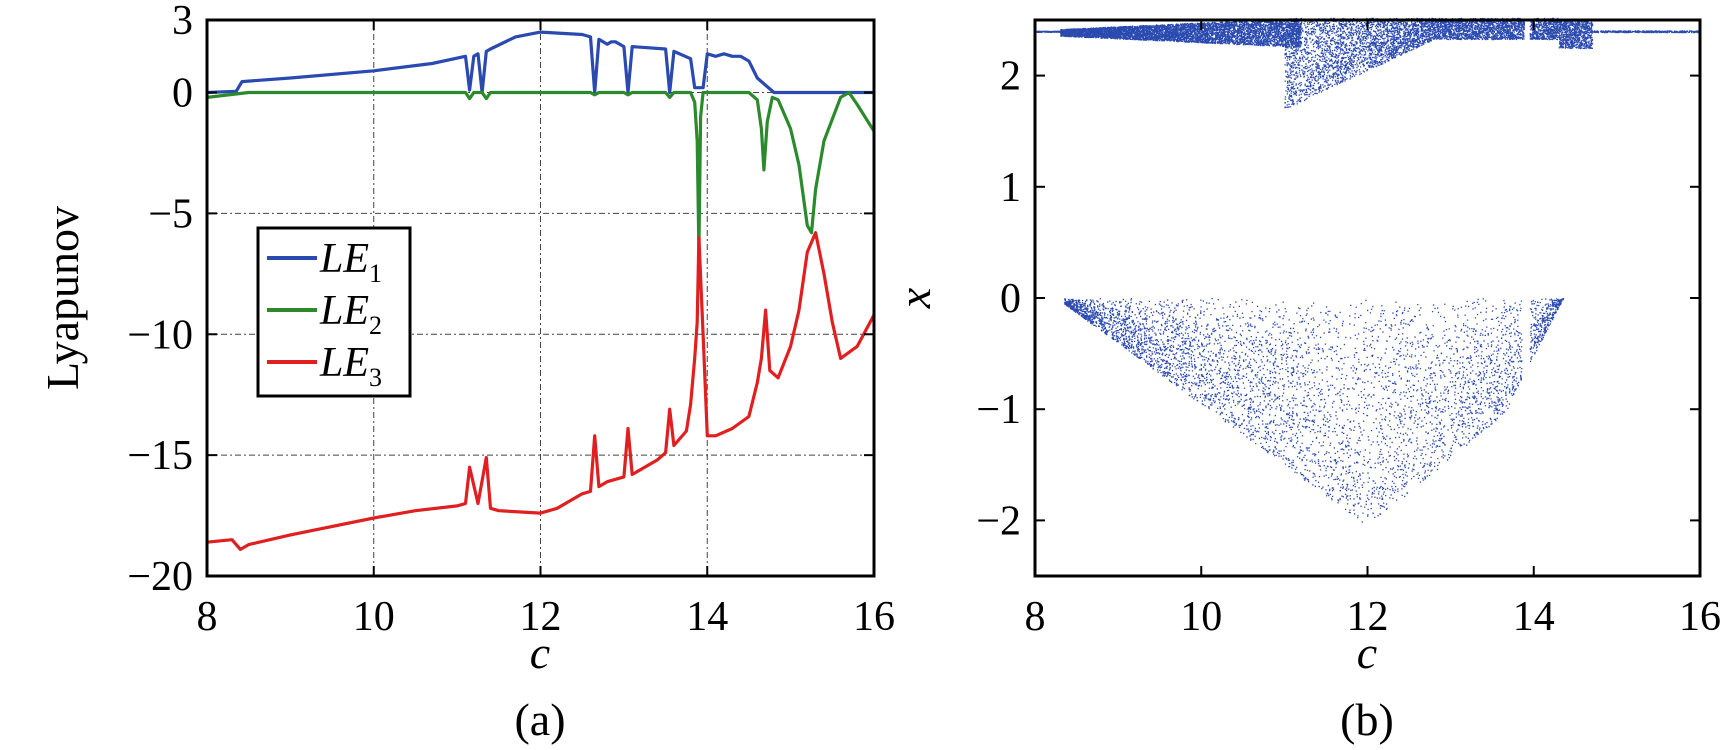 Image resolution: width=1732 pixels, height=750 pixels. Describe the element at coordinates (1700, 617) in the screenshot. I see `panel-b-xtick-label-4: 16` at that location.